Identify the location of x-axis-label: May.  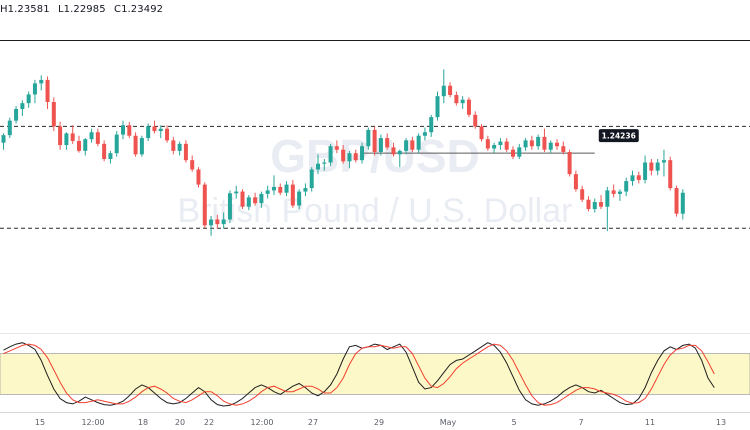
(448, 422).